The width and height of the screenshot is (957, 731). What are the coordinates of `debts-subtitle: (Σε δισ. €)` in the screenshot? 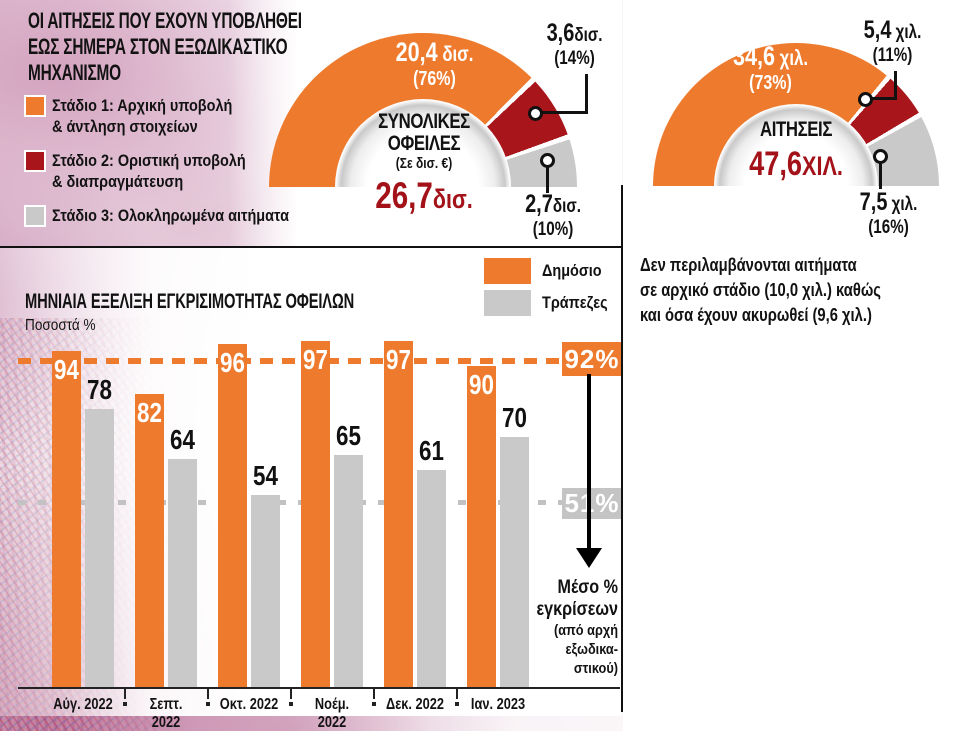 It's located at (424, 163).